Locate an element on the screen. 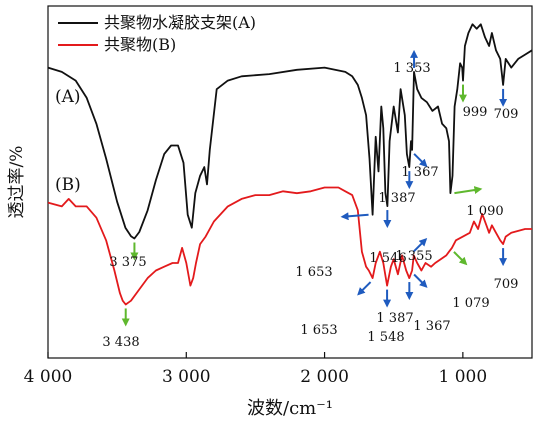 The width and height of the screenshot is (537, 423). legend: 共聚物水凝胶支架(A) 共聚物(B) is located at coordinates (157, 33).